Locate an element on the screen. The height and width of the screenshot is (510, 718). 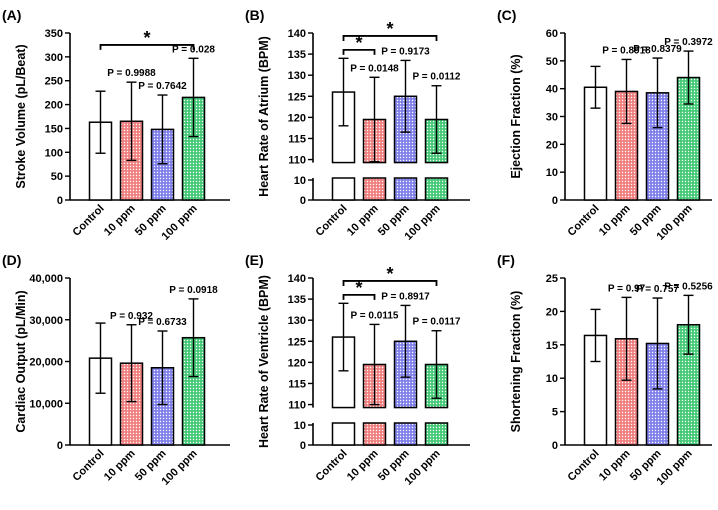
y-tick-label: 40 is located at coordinates (552, 90).